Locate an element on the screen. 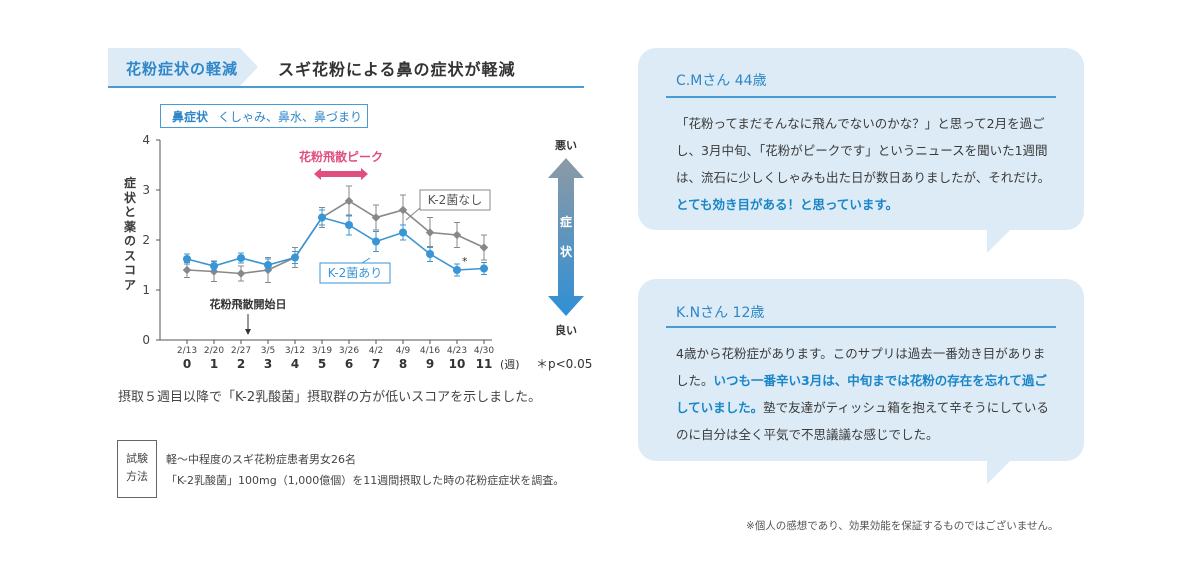 The width and height of the screenshot is (1188, 564). chart-title-main: 鼻症状 is located at coordinates (190, 117).